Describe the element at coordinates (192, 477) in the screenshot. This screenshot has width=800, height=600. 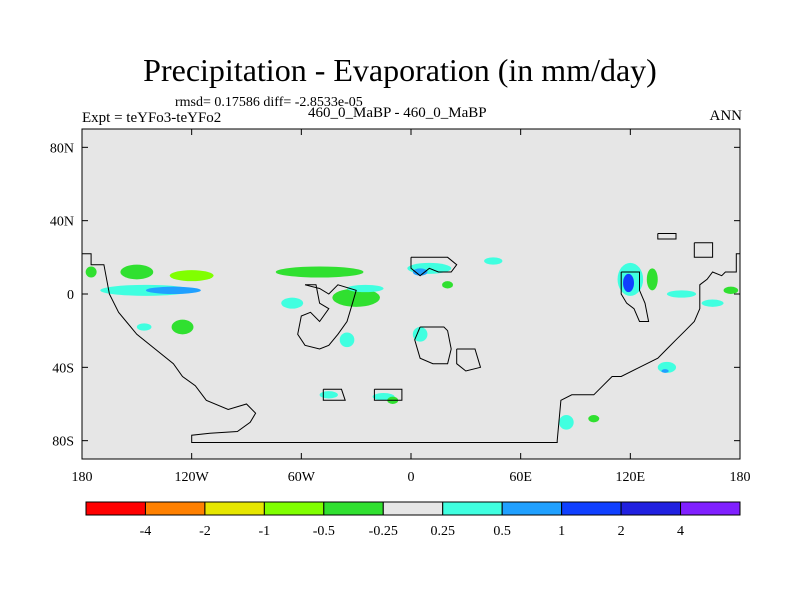
I see `x-tick-label: 120W` at that location.